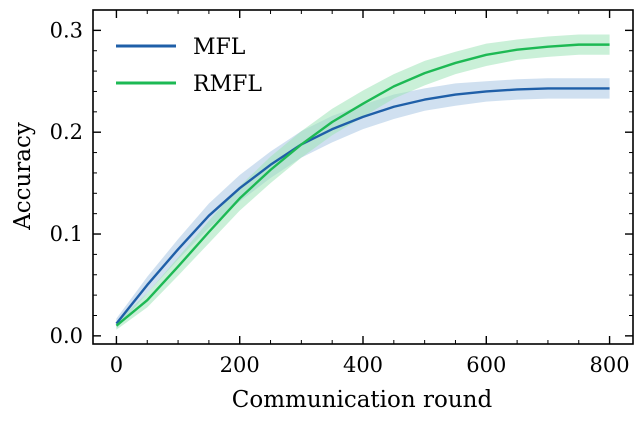  Describe the element at coordinates (486, 365) in the screenshot. I see `x-tick-label-600: 600` at that location.